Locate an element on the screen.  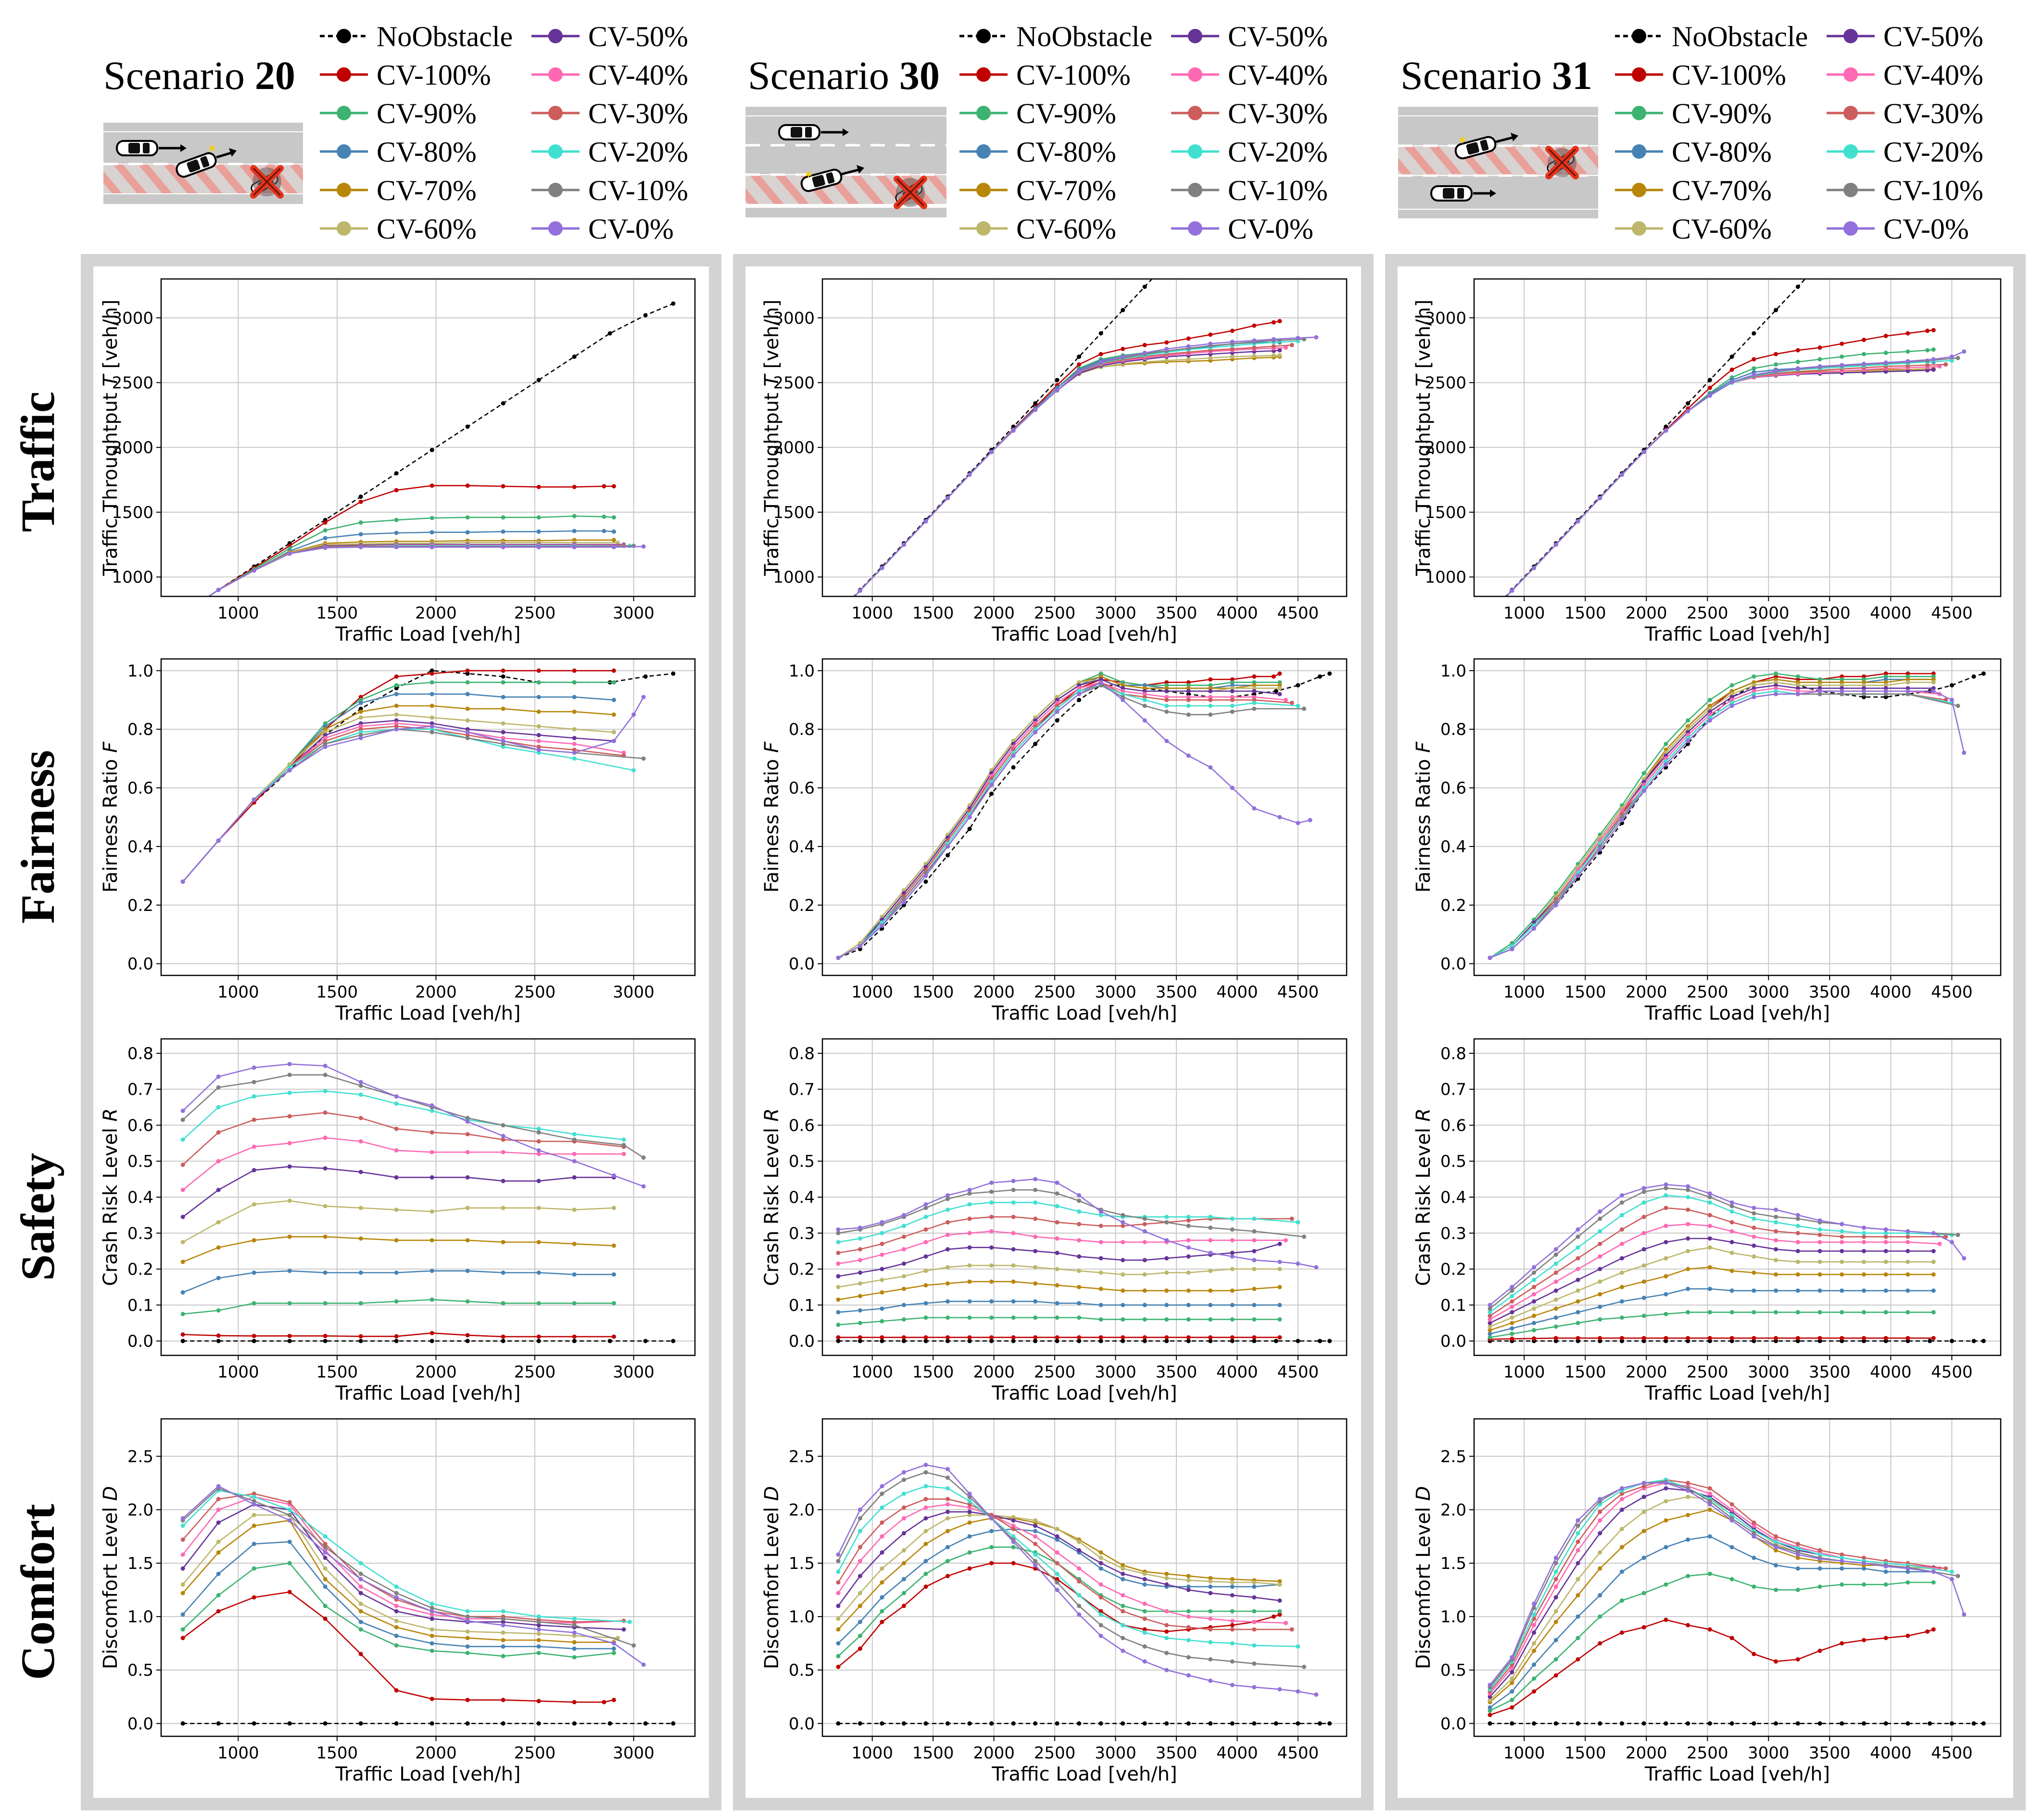
series-line-cv-10pct is located at coordinates (1070, 1569).